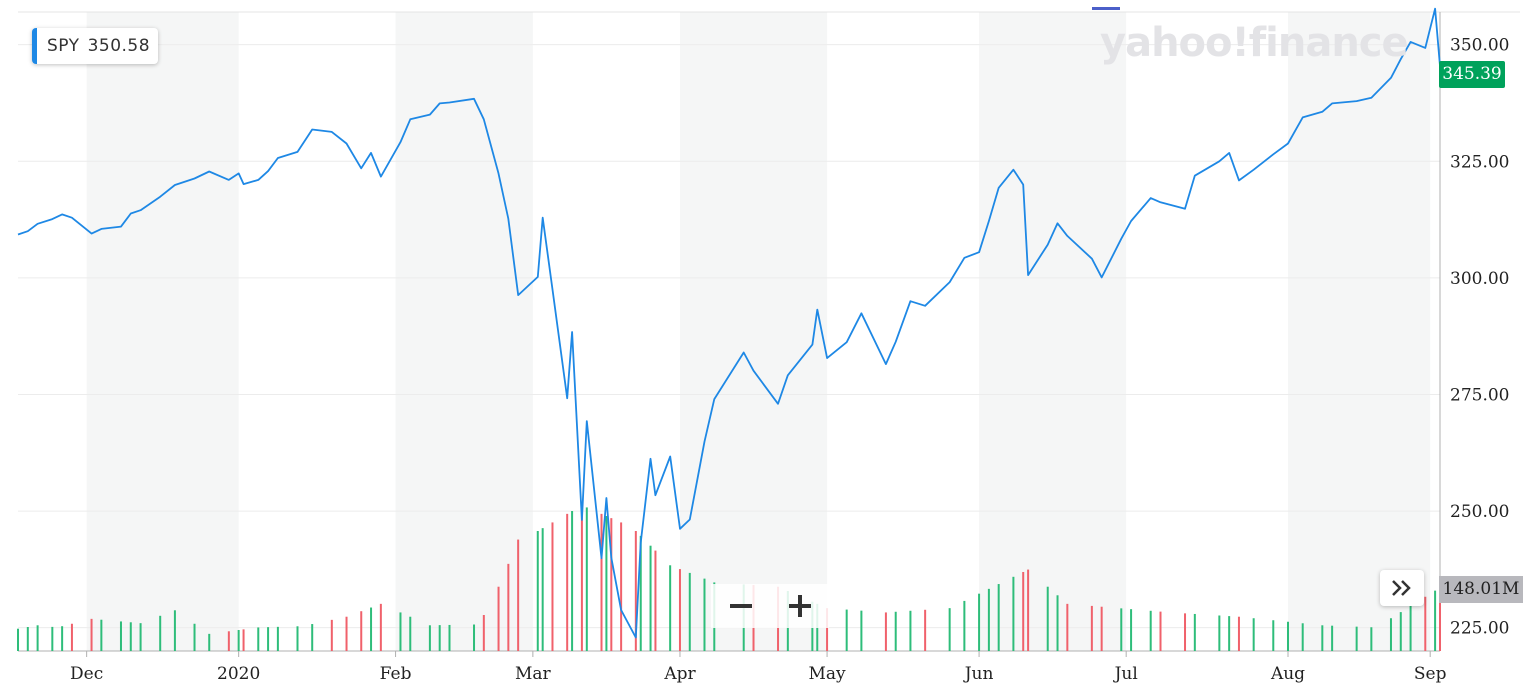 This screenshot has width=1523, height=689. I want to click on x-tick-label: Aug, so click(1287, 674).